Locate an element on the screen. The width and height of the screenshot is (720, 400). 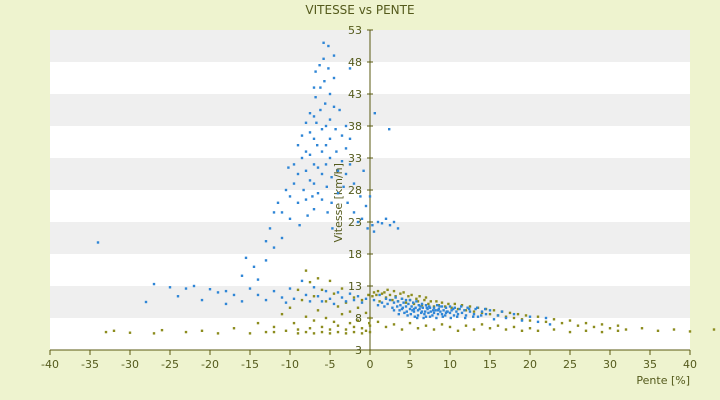
y-tick-label: 43 is located at coordinates (355, 94).